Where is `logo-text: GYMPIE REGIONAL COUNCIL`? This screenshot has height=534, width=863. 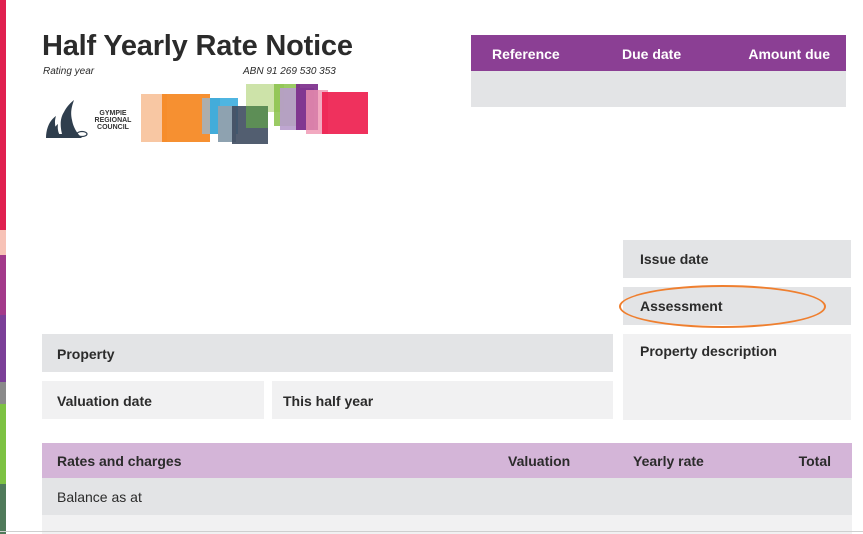 logo-text: GYMPIE REGIONAL COUNCIL is located at coordinates (113, 120).